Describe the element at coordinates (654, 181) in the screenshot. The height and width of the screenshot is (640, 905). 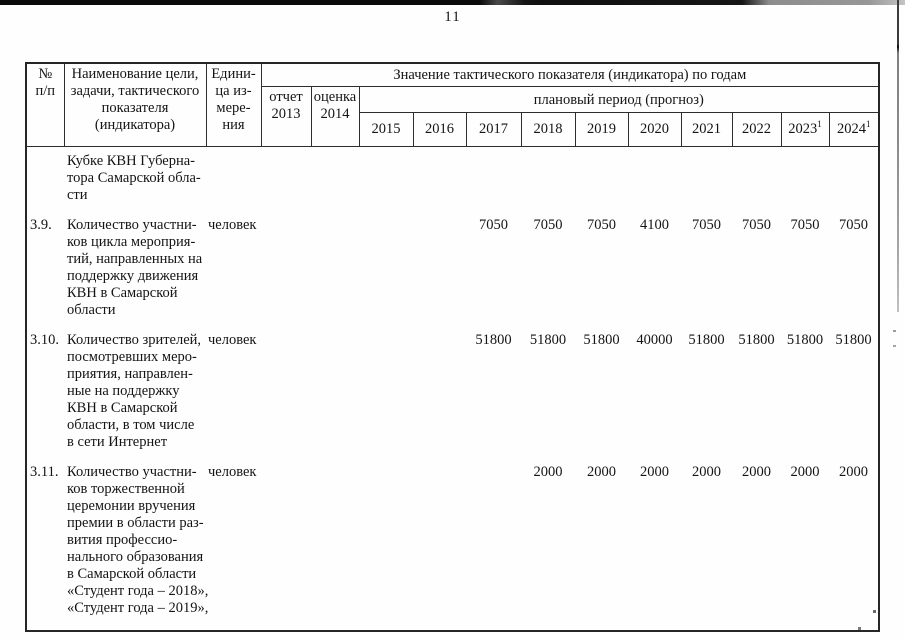
I see `row-value-2020` at that location.